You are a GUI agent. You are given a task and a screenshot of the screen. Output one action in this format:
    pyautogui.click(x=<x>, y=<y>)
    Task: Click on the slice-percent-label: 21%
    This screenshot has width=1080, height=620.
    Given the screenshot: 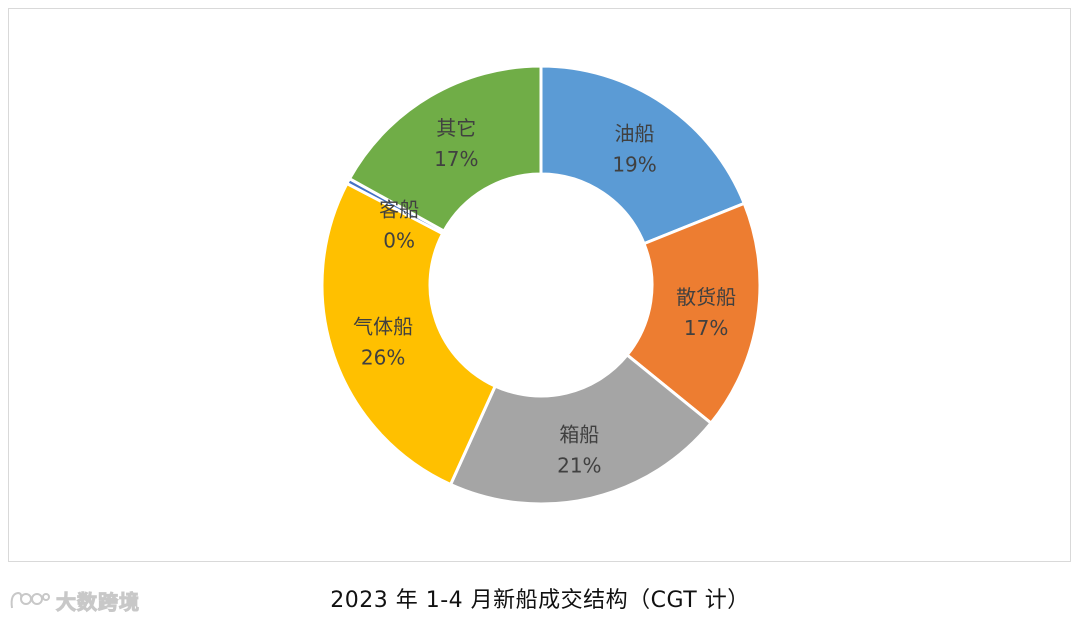 What is the action you would take?
    pyautogui.click(x=579, y=466)
    